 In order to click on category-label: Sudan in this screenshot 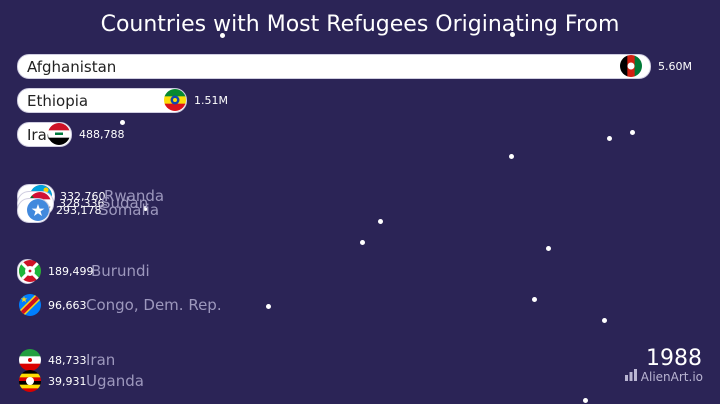, I will do `click(125, 203)`.